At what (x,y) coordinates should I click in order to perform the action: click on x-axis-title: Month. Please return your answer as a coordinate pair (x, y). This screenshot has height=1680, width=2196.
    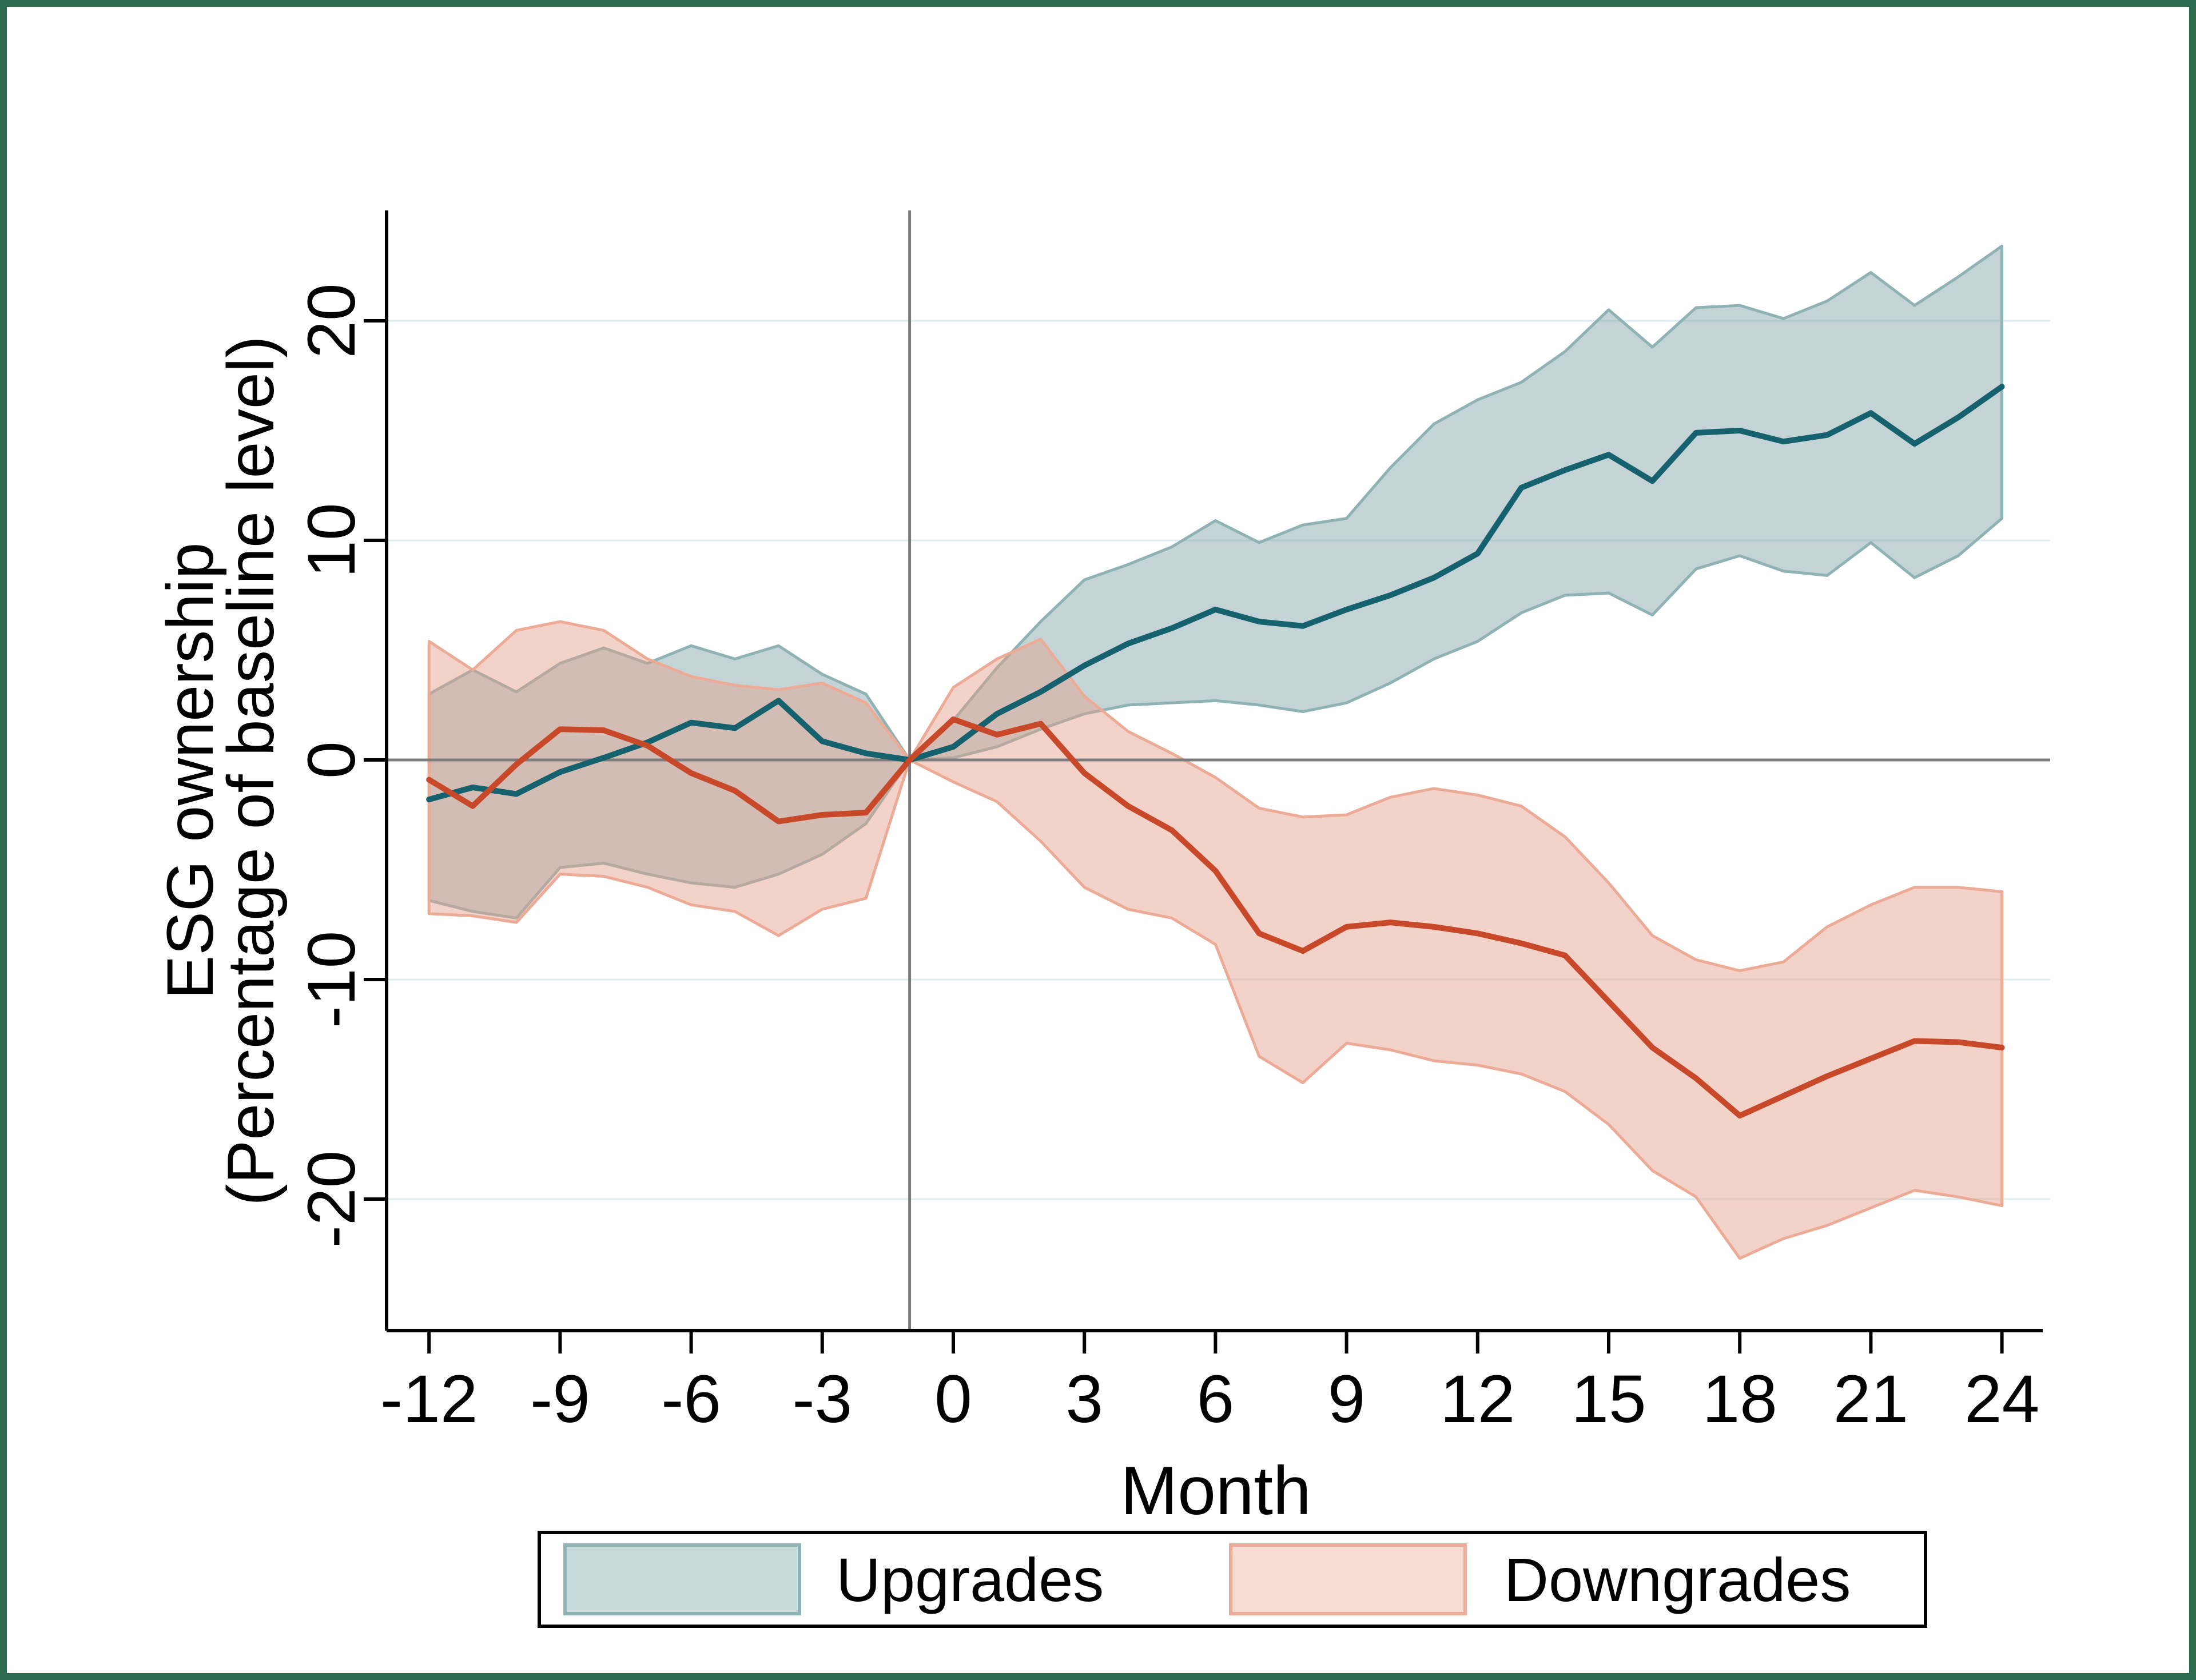
    Looking at the image, I should click on (1215, 1490).